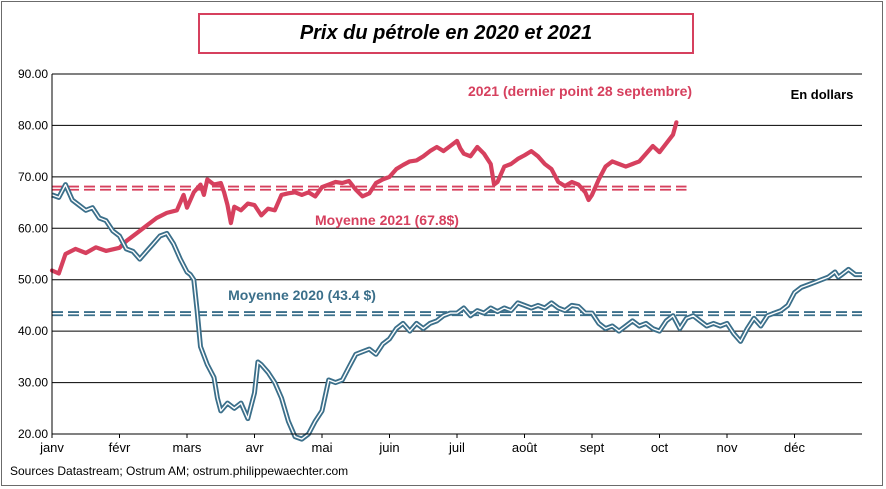  What do you see at coordinates (187, 447) in the screenshot?
I see `x-tick-label: mars` at bounding box center [187, 447].